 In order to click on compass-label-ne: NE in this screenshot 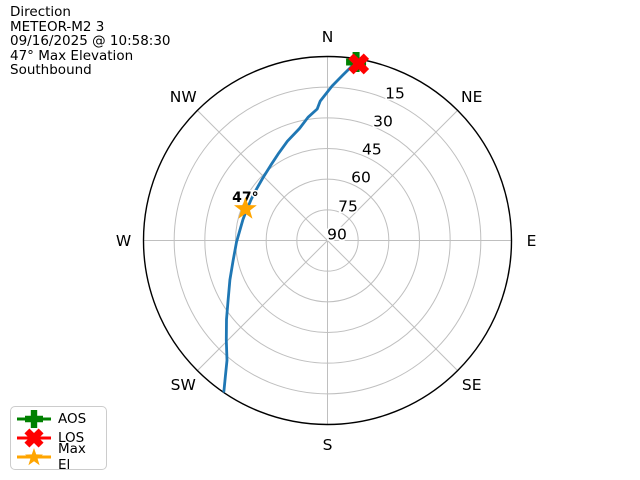, I will do `click(471, 97)`.